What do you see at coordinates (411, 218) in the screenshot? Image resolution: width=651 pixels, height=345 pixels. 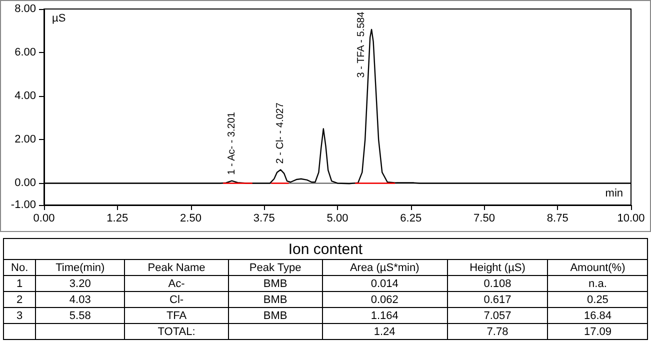 I see `x-tick-label: 6.25` at bounding box center [411, 218].